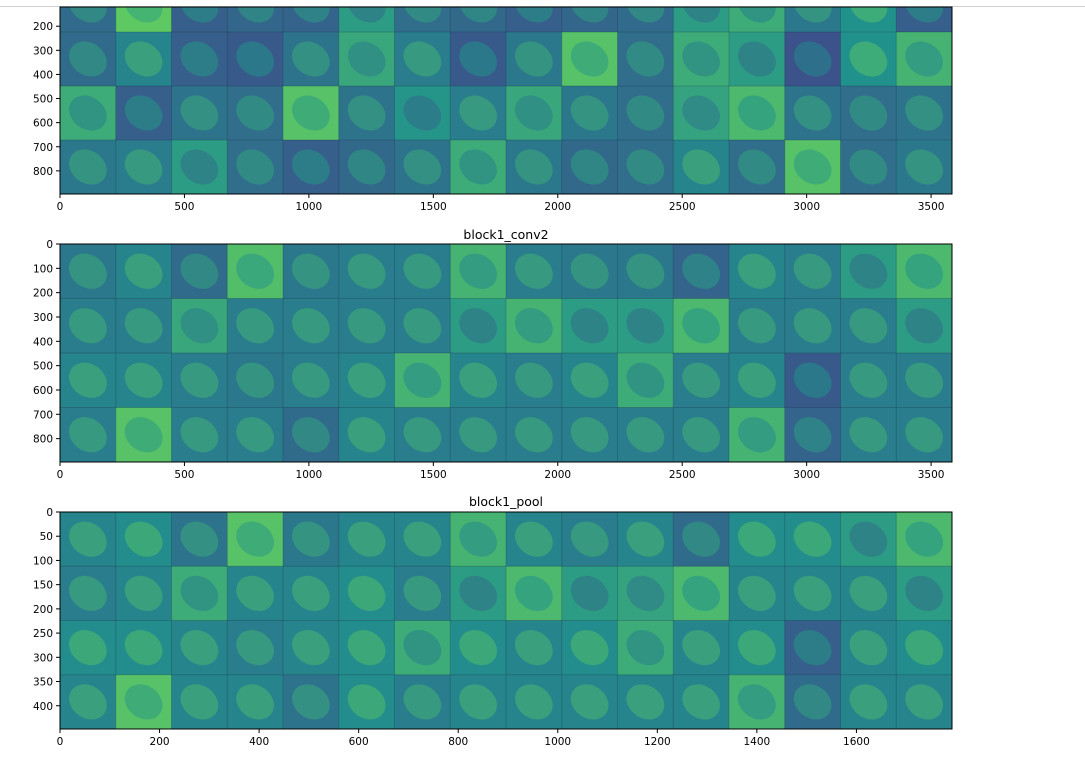 Image resolution: width=1085 pixels, height=765 pixels. What do you see at coordinates (43, 415) in the screenshot?
I see `y-tick-label: 700` at bounding box center [43, 415].